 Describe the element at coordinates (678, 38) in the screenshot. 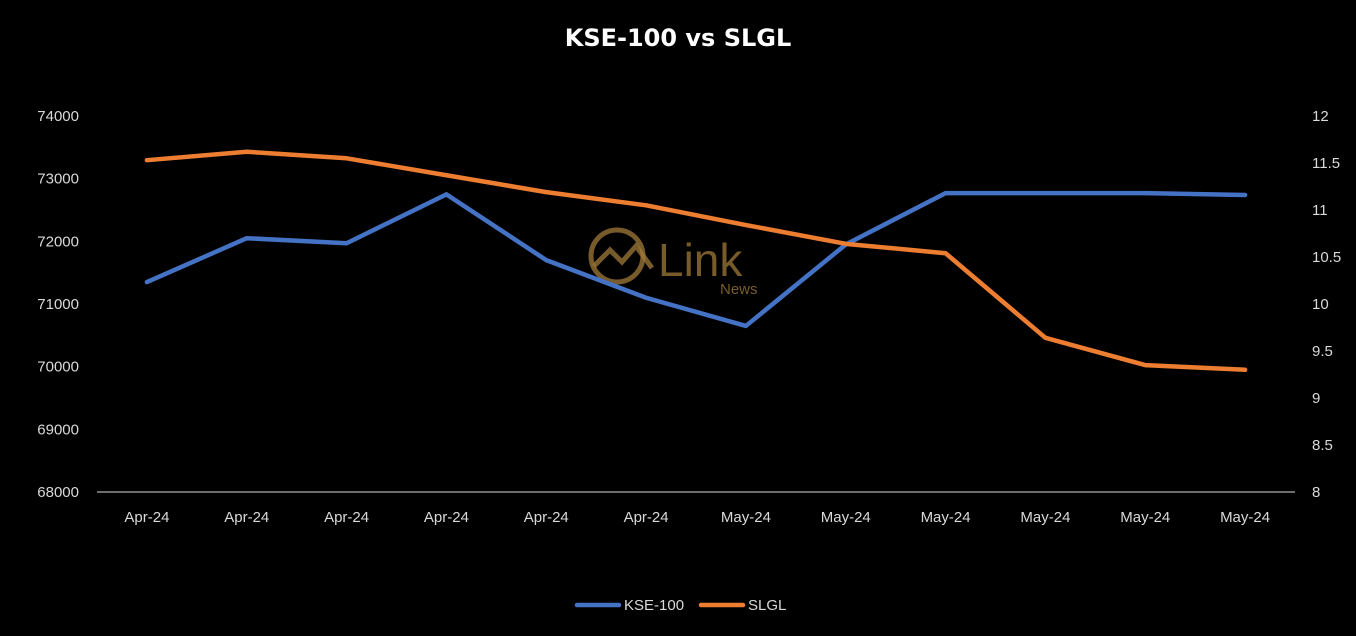

I see `chart-title: KSE-100 vs SLGL` at that location.